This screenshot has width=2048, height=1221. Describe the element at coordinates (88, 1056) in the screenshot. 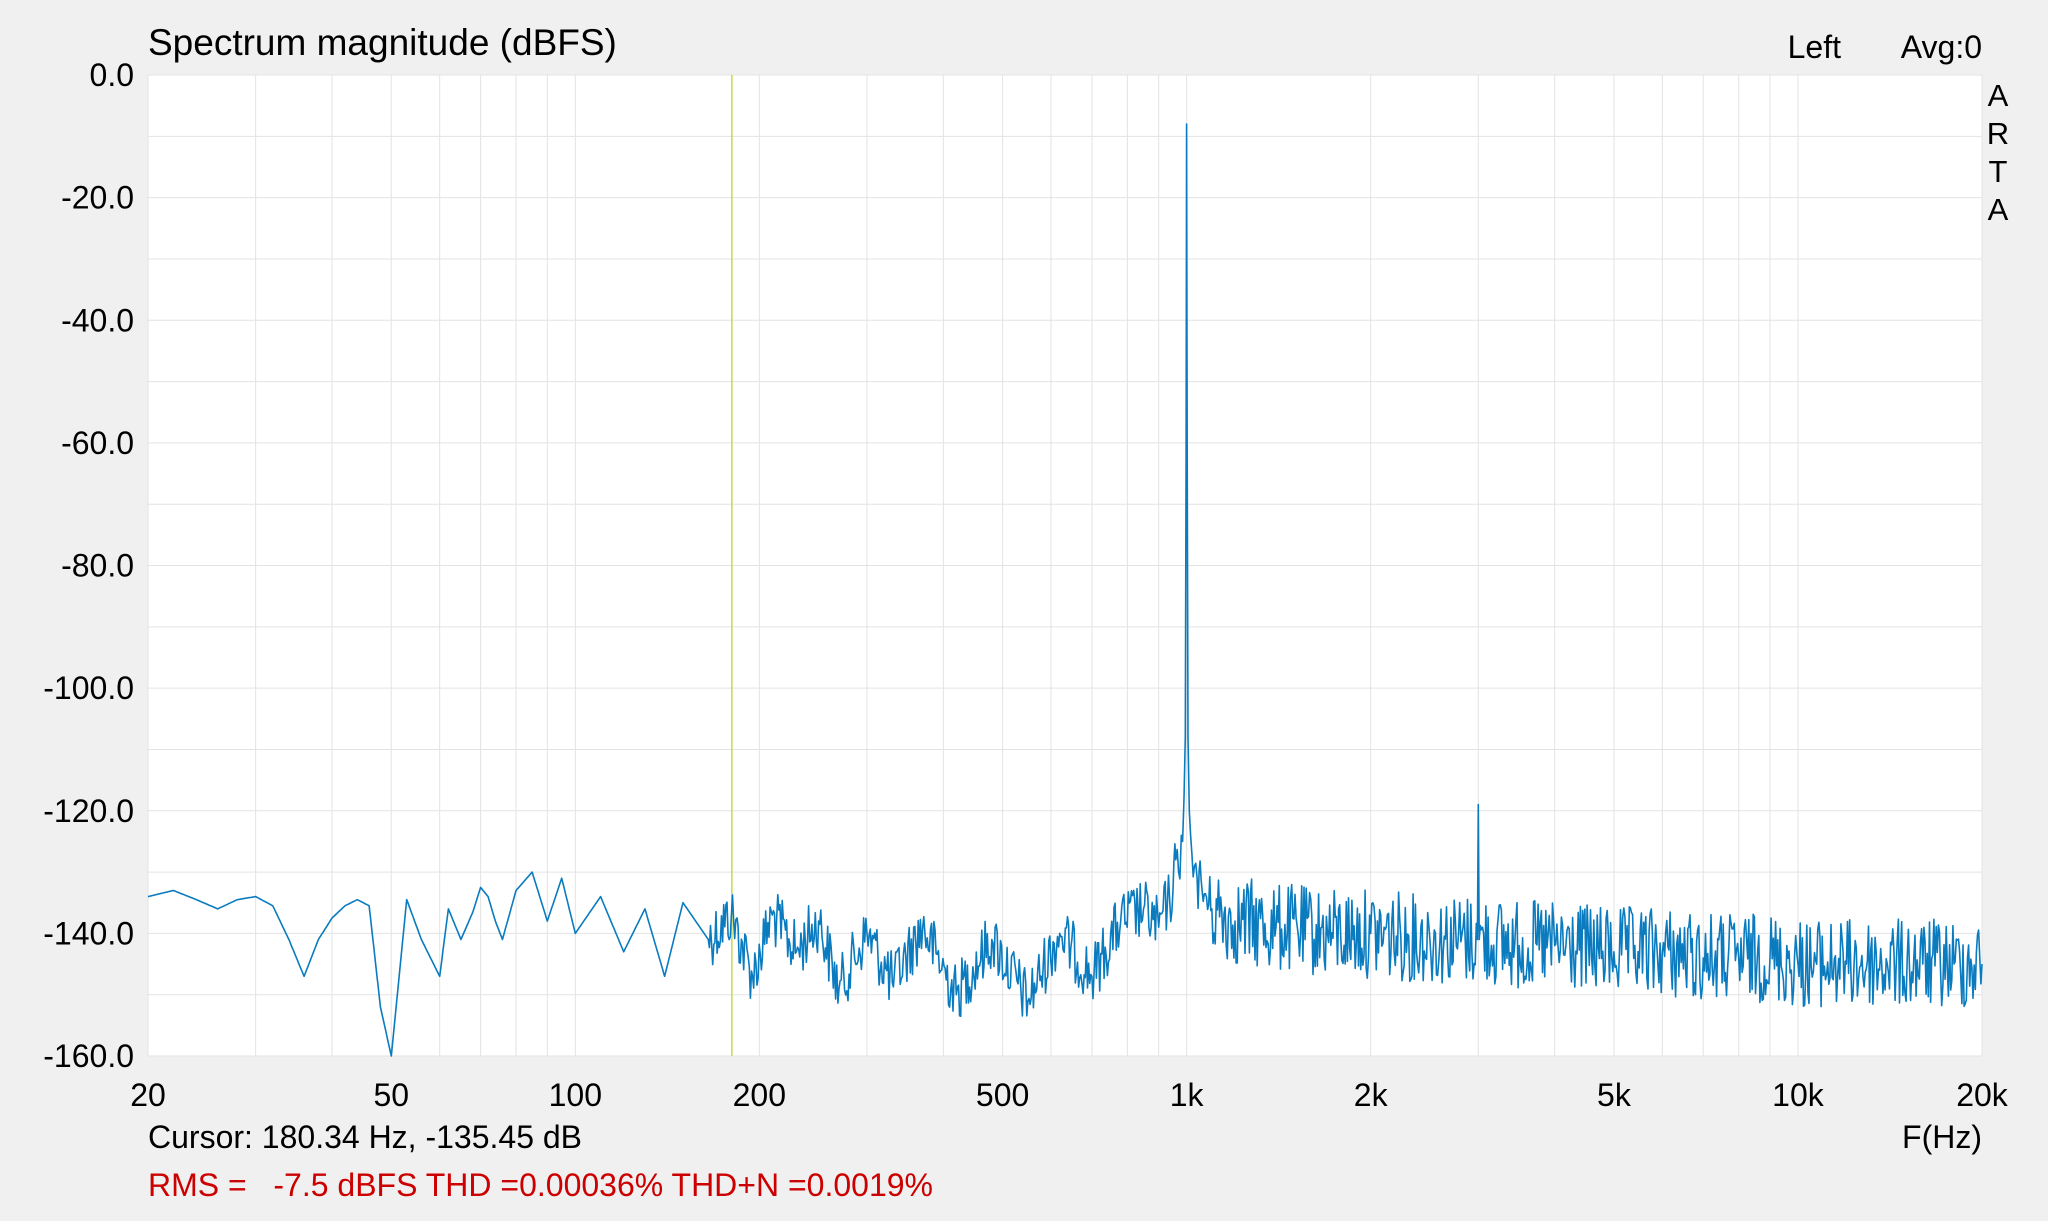

I see `y-tick-label: -160.0` at that location.